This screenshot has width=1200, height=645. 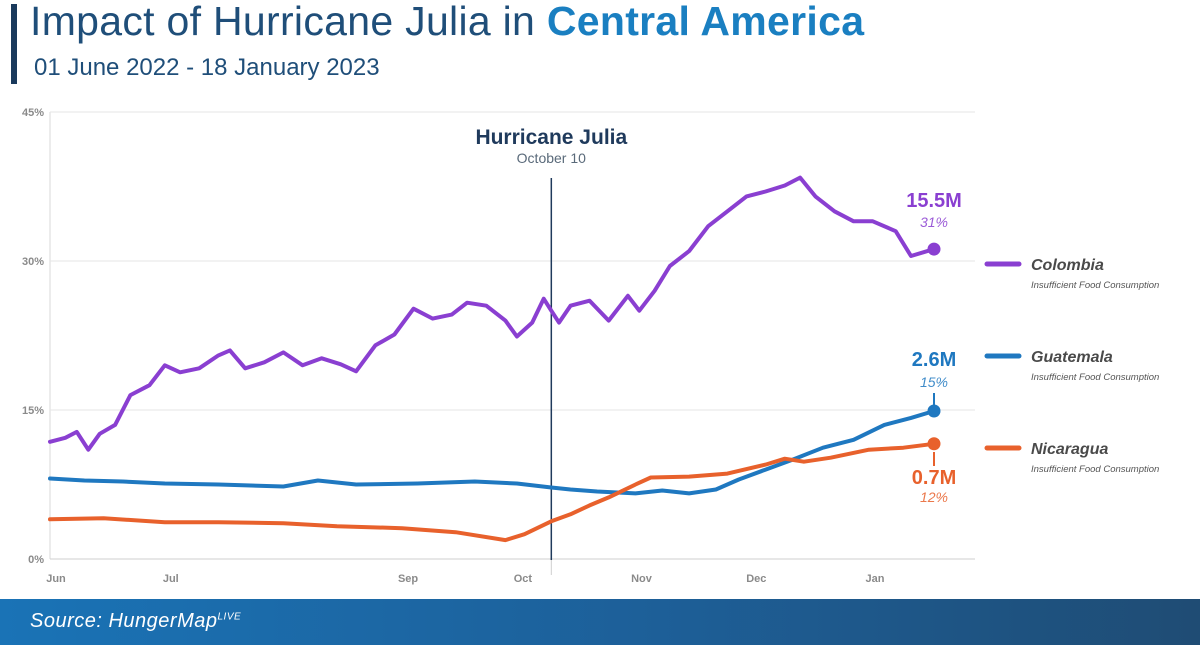 What do you see at coordinates (124, 621) in the screenshot?
I see `source-text: Source: HungerMap` at bounding box center [124, 621].